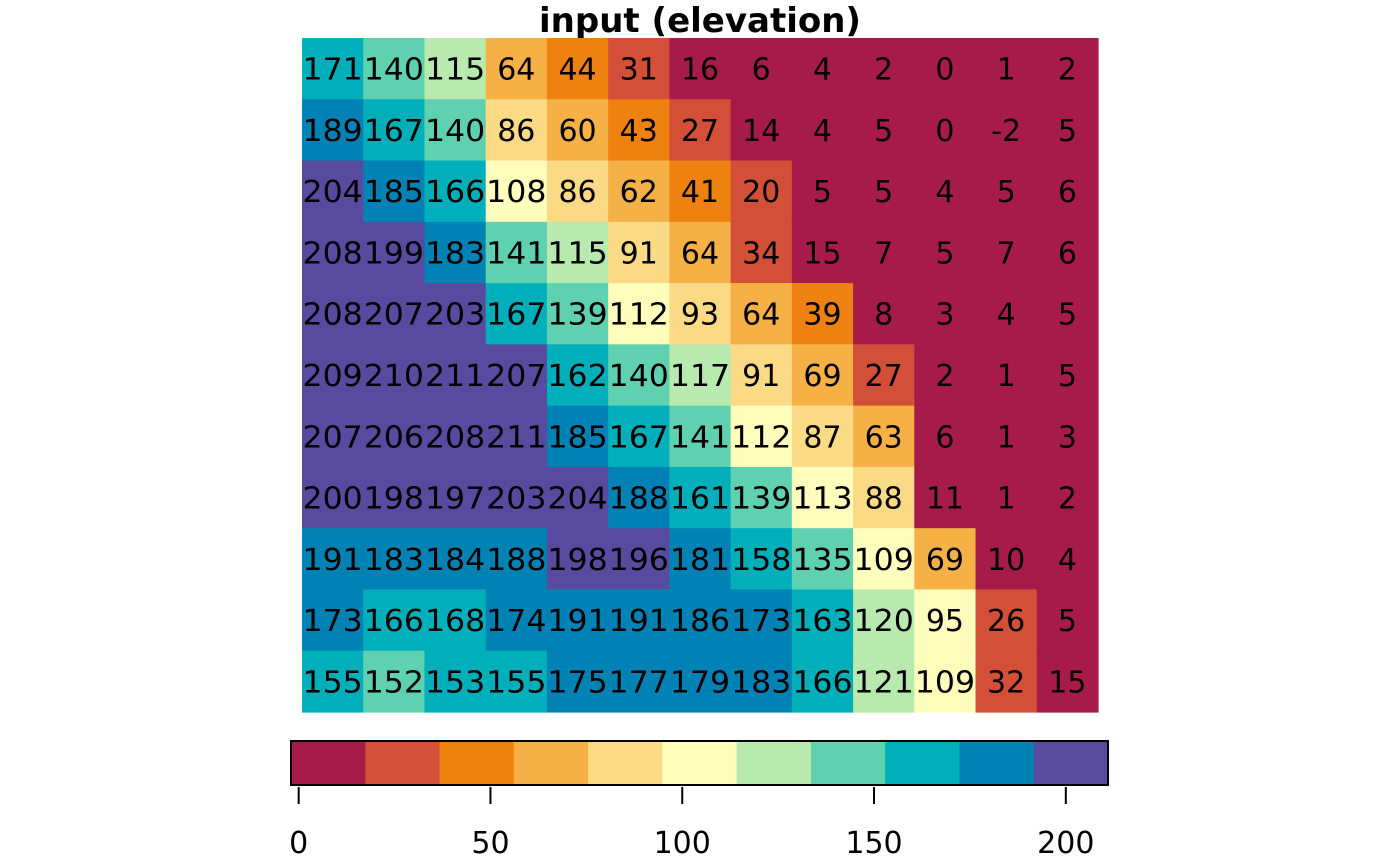 Image resolution: width=1400 pixels, height=866 pixels. What do you see at coordinates (761, 131) in the screenshot?
I see `cell-value-label: 14` at bounding box center [761, 131].